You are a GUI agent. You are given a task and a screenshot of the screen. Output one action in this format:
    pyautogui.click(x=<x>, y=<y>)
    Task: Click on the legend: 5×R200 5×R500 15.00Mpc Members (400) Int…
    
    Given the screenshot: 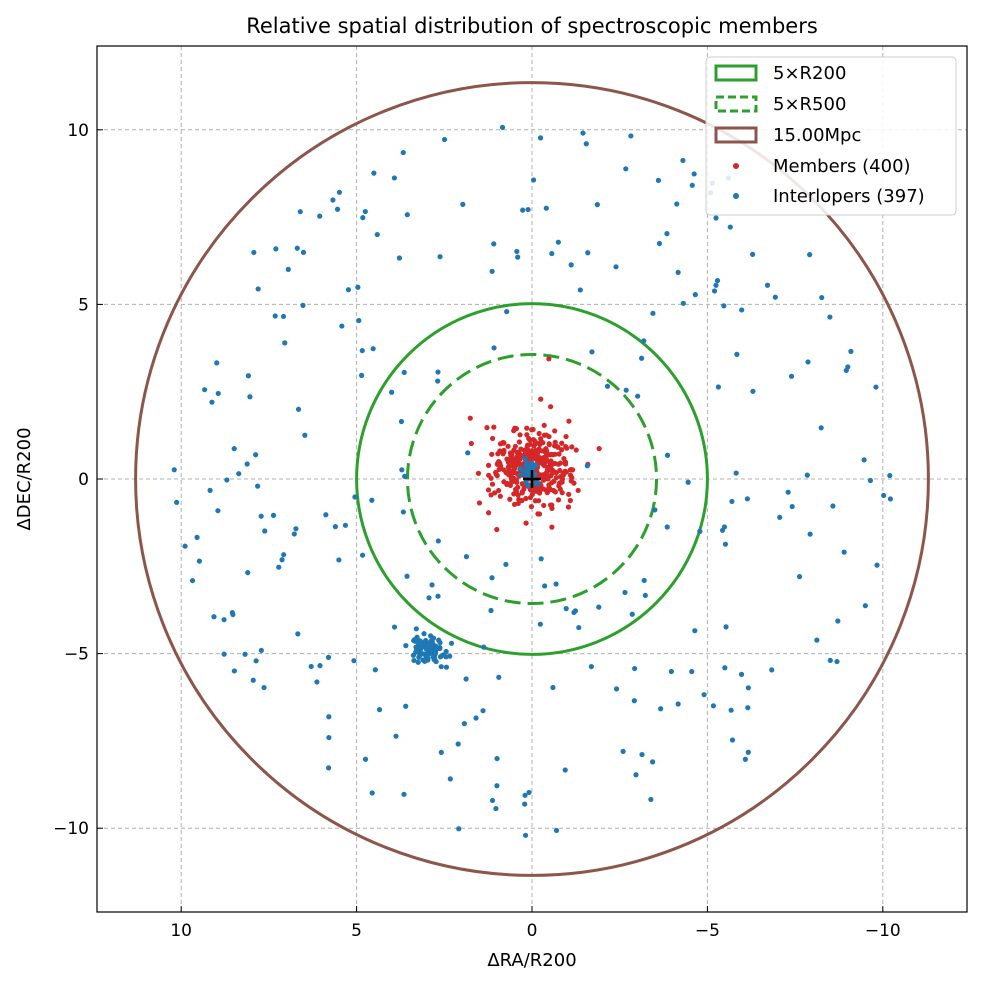 What is the action you would take?
    pyautogui.click(x=831, y=136)
    